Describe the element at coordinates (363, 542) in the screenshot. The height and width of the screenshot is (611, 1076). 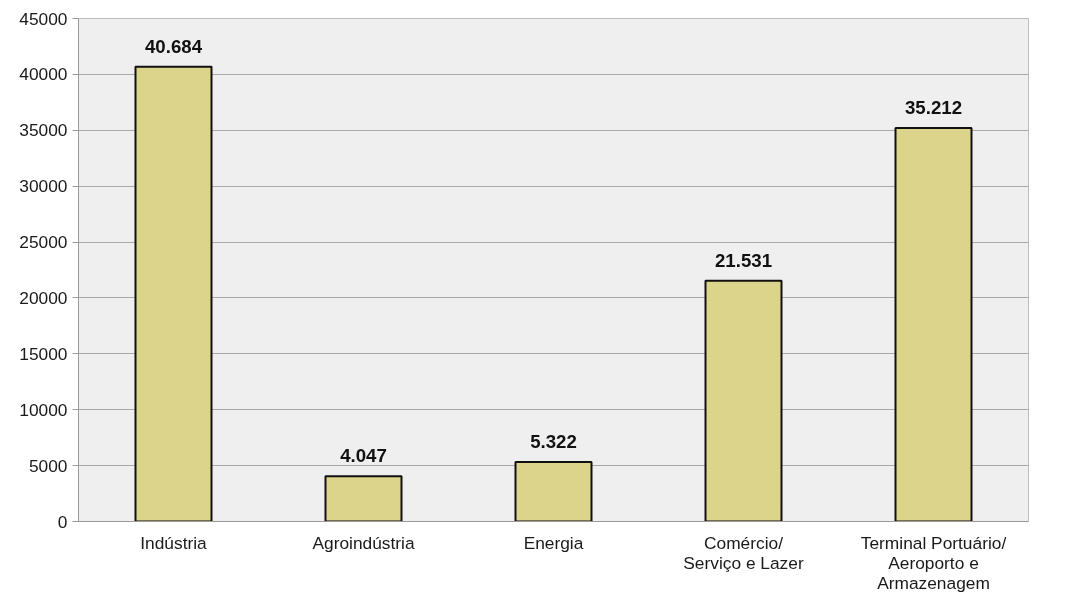
I see `x-tick-label: Agroindústria` at that location.